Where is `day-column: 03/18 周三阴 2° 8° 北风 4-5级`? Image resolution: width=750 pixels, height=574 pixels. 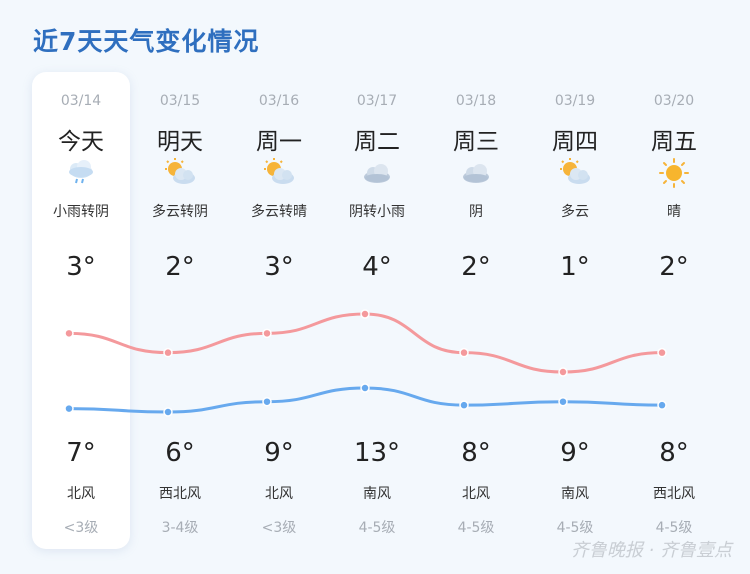 day-column: 03/18 周三阴 2° 8° 北风 4-5级 is located at coordinates (476, 310).